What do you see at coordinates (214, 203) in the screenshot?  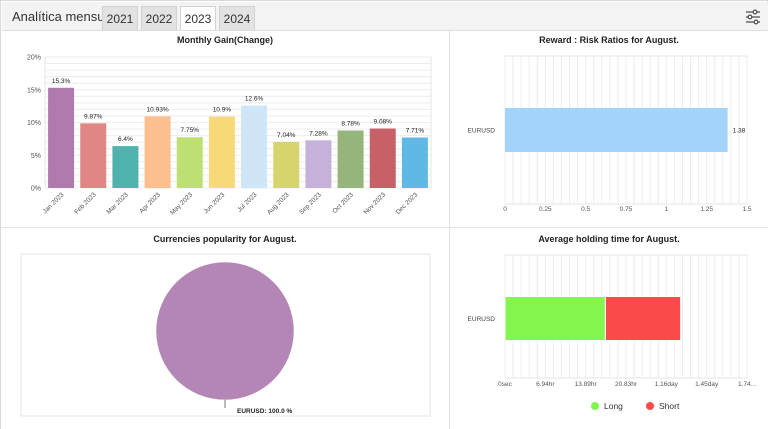 I see `x-tick-label: Jun 2023` at bounding box center [214, 203].